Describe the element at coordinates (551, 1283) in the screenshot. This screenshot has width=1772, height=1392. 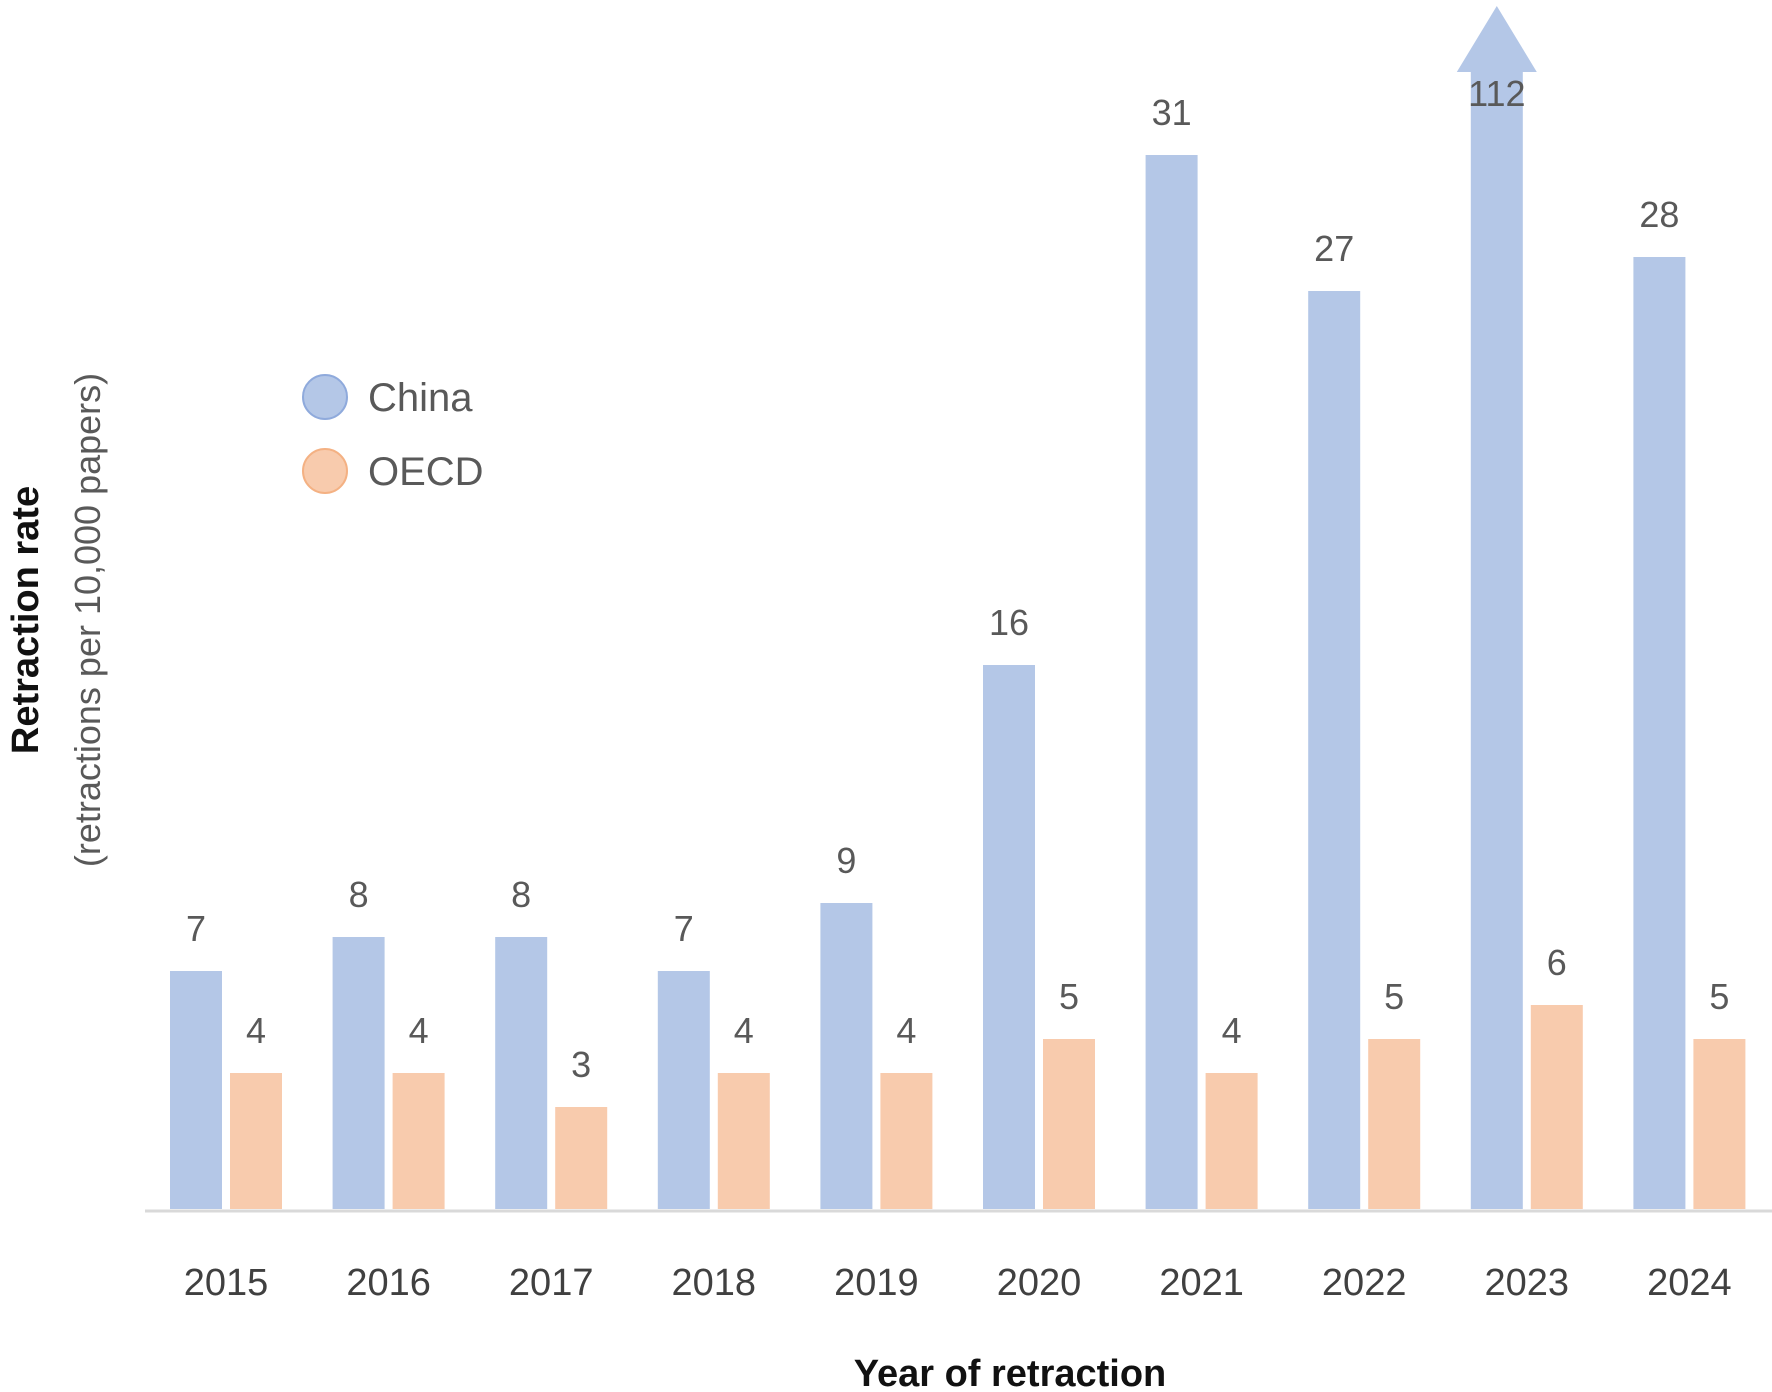
I see `x-tick-2017: 2017` at that location.